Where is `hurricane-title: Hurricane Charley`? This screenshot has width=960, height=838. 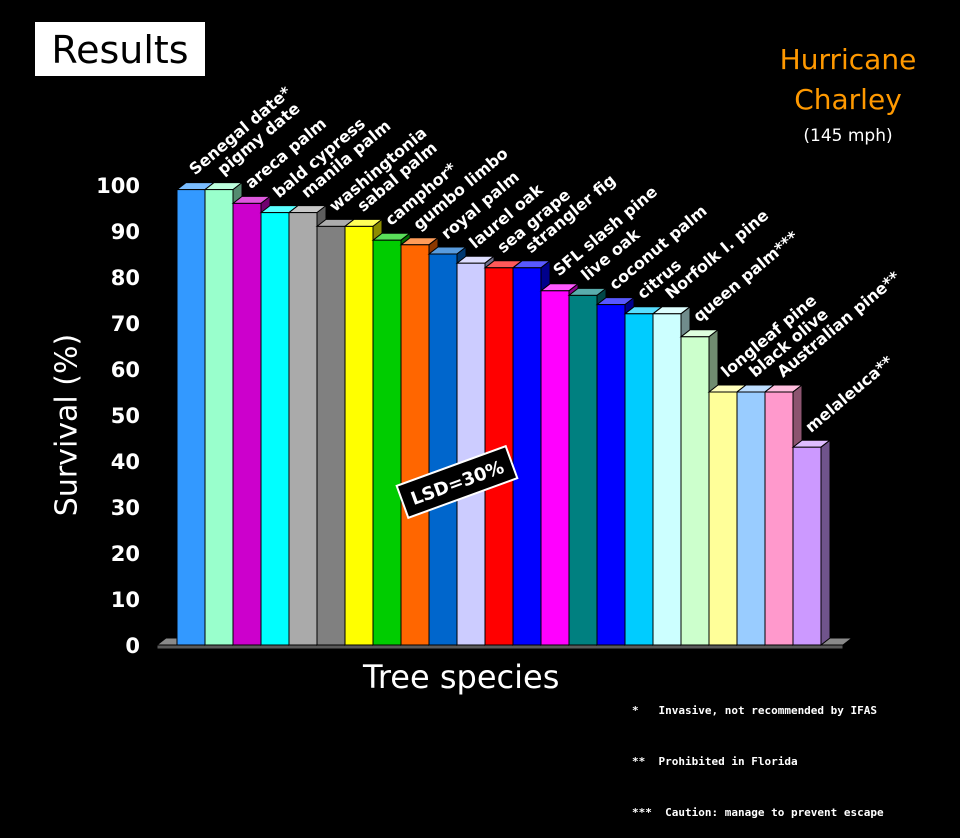 hurricane-title: Hurricane Charley is located at coordinates (848, 80).